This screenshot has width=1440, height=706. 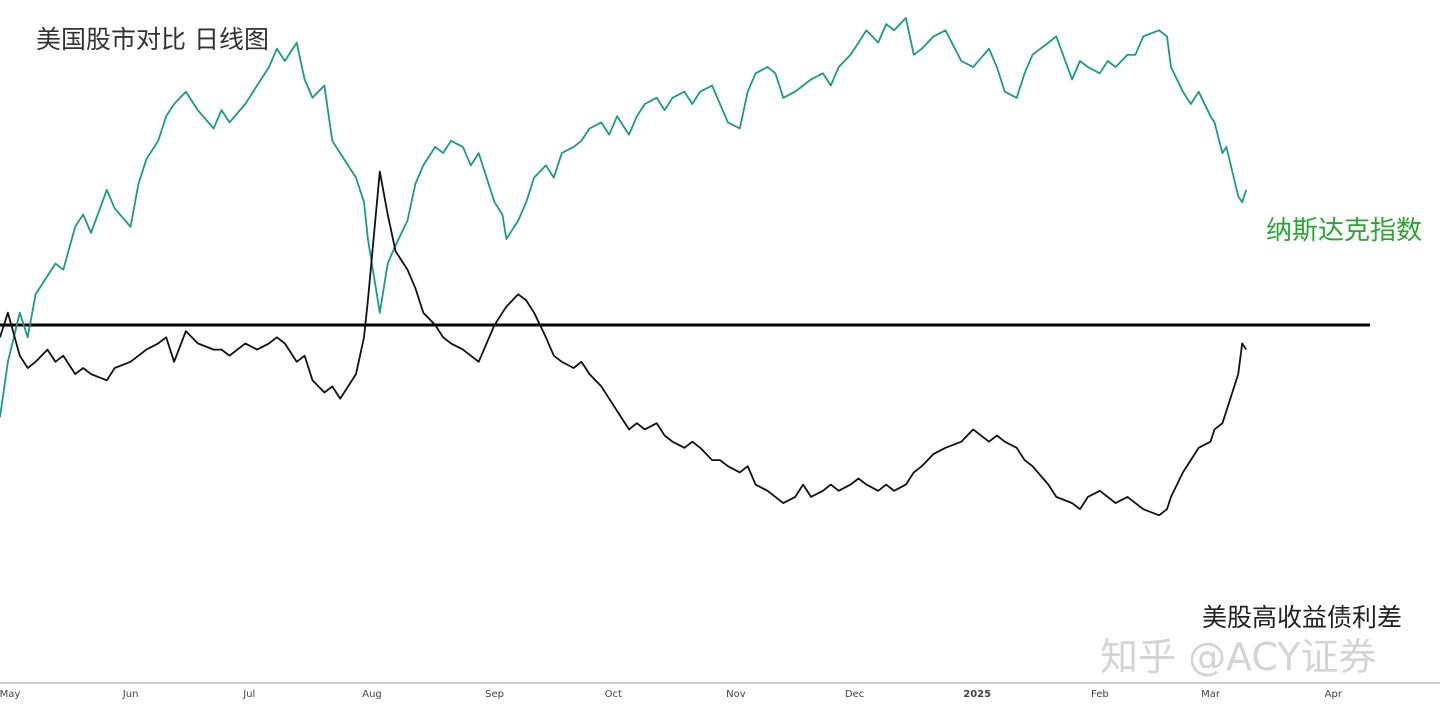 I want to click on x-tick-label: Jun, so click(x=130, y=694).